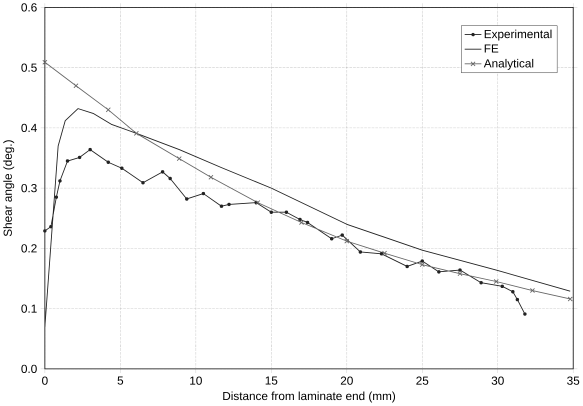 The height and width of the screenshot is (406, 583). I want to click on y-tick-label: 0.0, so click(29, 369).